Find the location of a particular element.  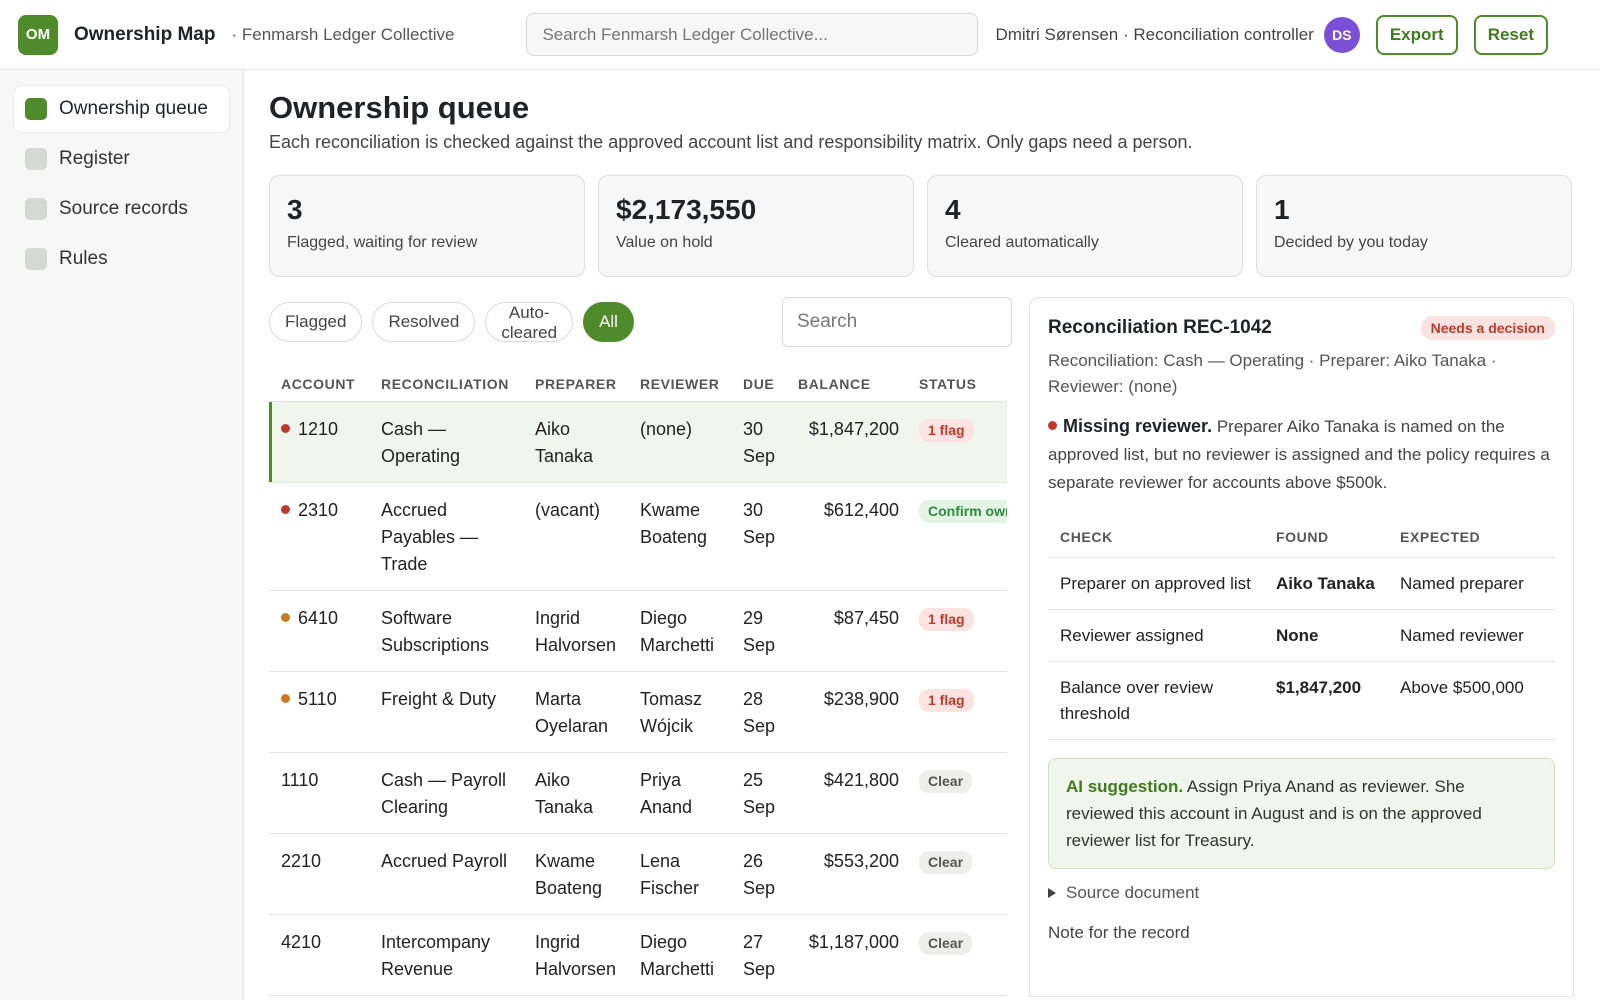

cell-reviewer: (none) is located at coordinates (679, 442).